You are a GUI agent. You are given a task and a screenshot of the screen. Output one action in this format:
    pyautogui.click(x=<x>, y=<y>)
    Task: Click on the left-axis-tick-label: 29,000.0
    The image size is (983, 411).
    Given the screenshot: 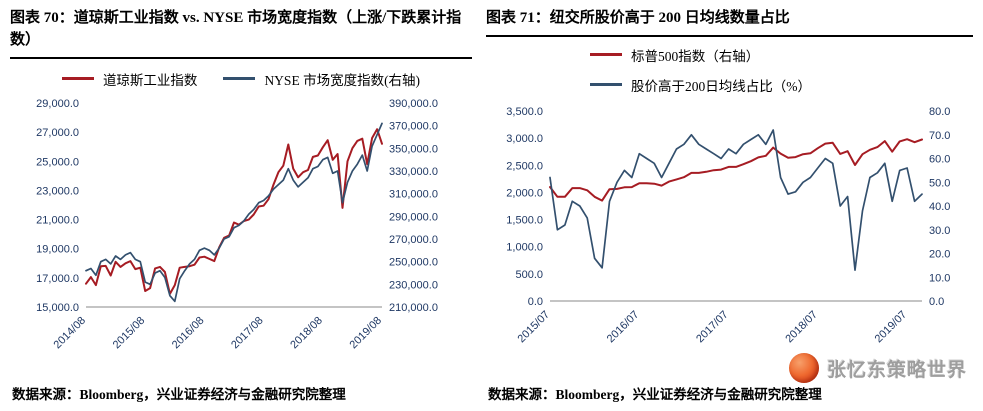 What is the action you would take?
    pyautogui.click(x=57, y=104)
    